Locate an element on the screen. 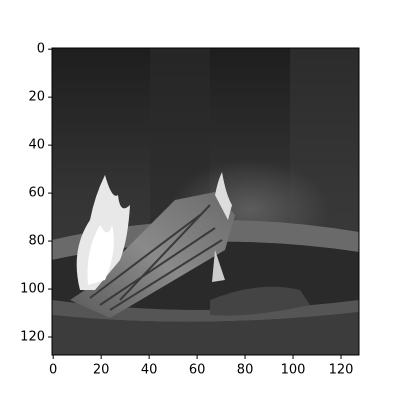 The width and height of the screenshot is (400, 400). x-tick-label: 0 is located at coordinates (53, 370).